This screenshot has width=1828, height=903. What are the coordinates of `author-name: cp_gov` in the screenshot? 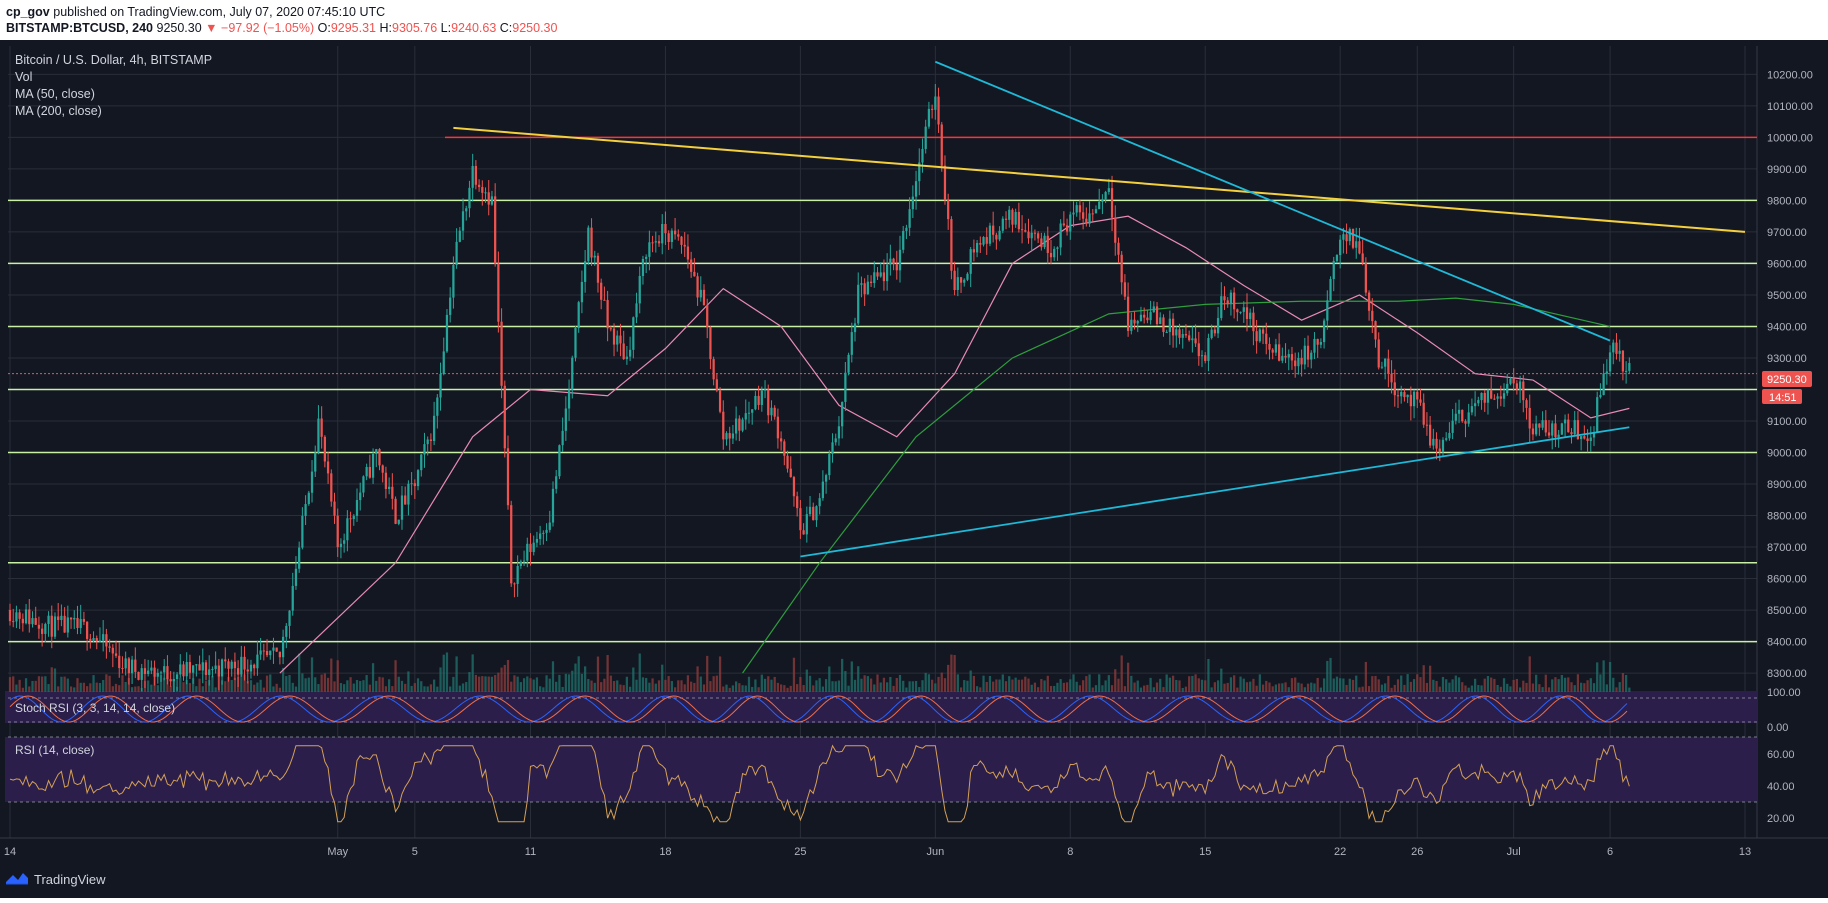 It's located at (28, 12).